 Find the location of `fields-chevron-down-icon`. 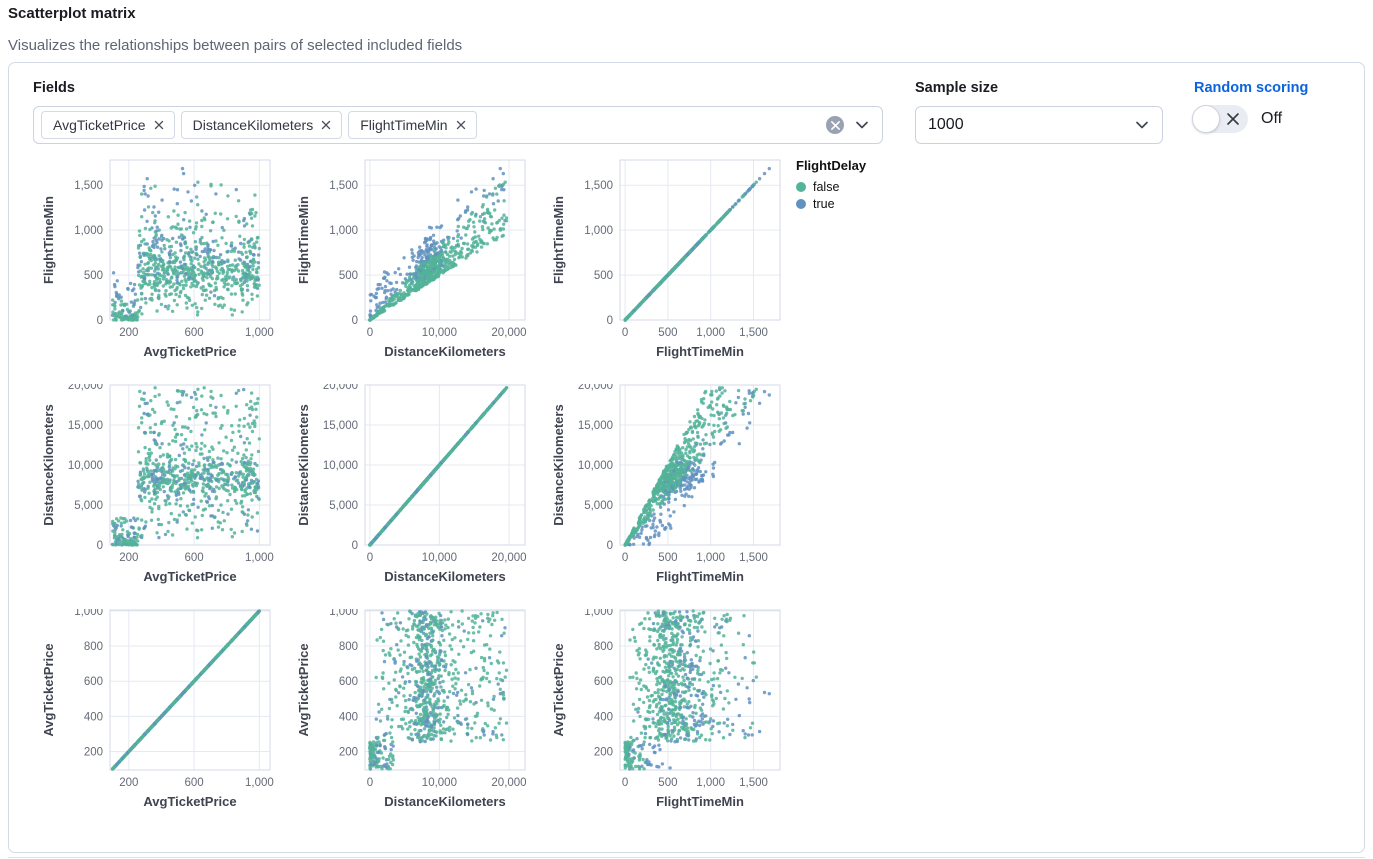

fields-chevron-down-icon is located at coordinates (862, 125).